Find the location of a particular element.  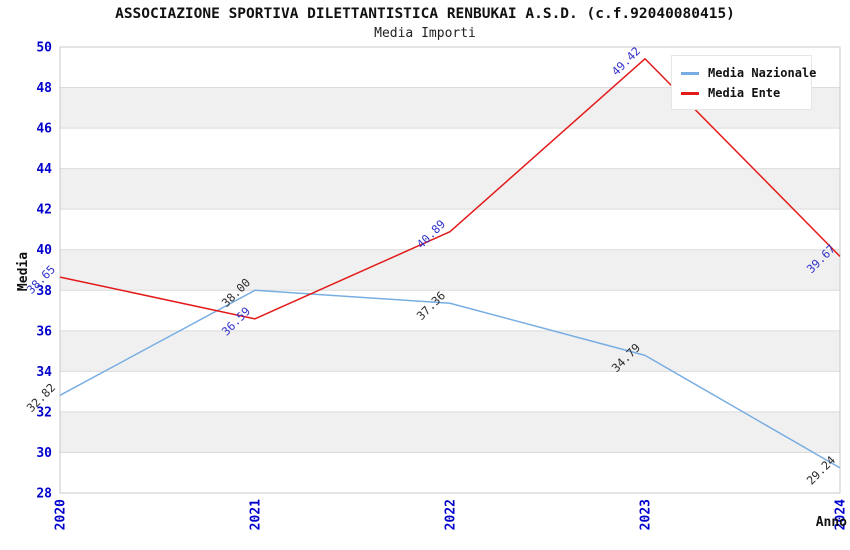

legend-label: Media Nazionale is located at coordinates (762, 73).